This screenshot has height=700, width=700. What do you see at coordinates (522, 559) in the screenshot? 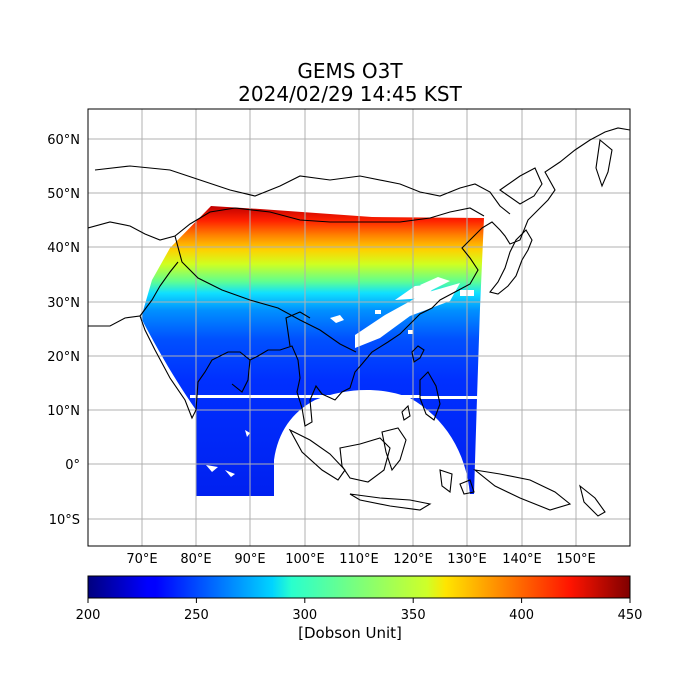
I see `lon-tick-140e: 140°E` at bounding box center [522, 559].